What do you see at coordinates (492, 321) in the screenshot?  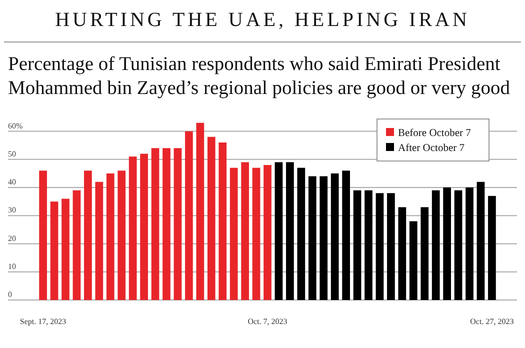 I see `x-tick-label: Oct. 27, 2023` at bounding box center [492, 321].